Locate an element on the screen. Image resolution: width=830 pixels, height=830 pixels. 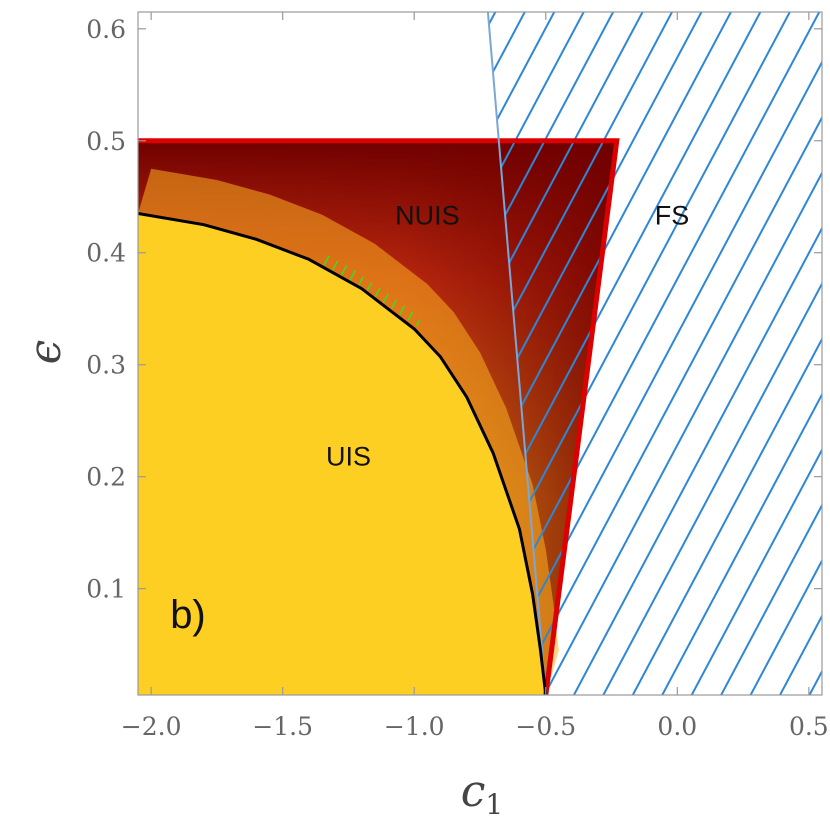
x-axis-title: c1 is located at coordinates (482, 793).